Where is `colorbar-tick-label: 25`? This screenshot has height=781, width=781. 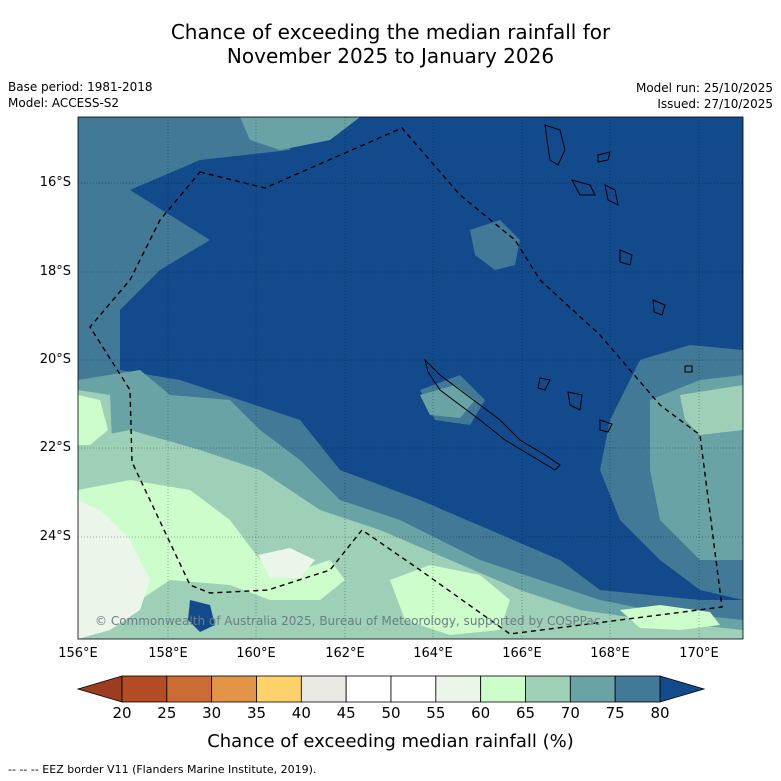
colorbar-tick-label: 25 is located at coordinates (167, 713).